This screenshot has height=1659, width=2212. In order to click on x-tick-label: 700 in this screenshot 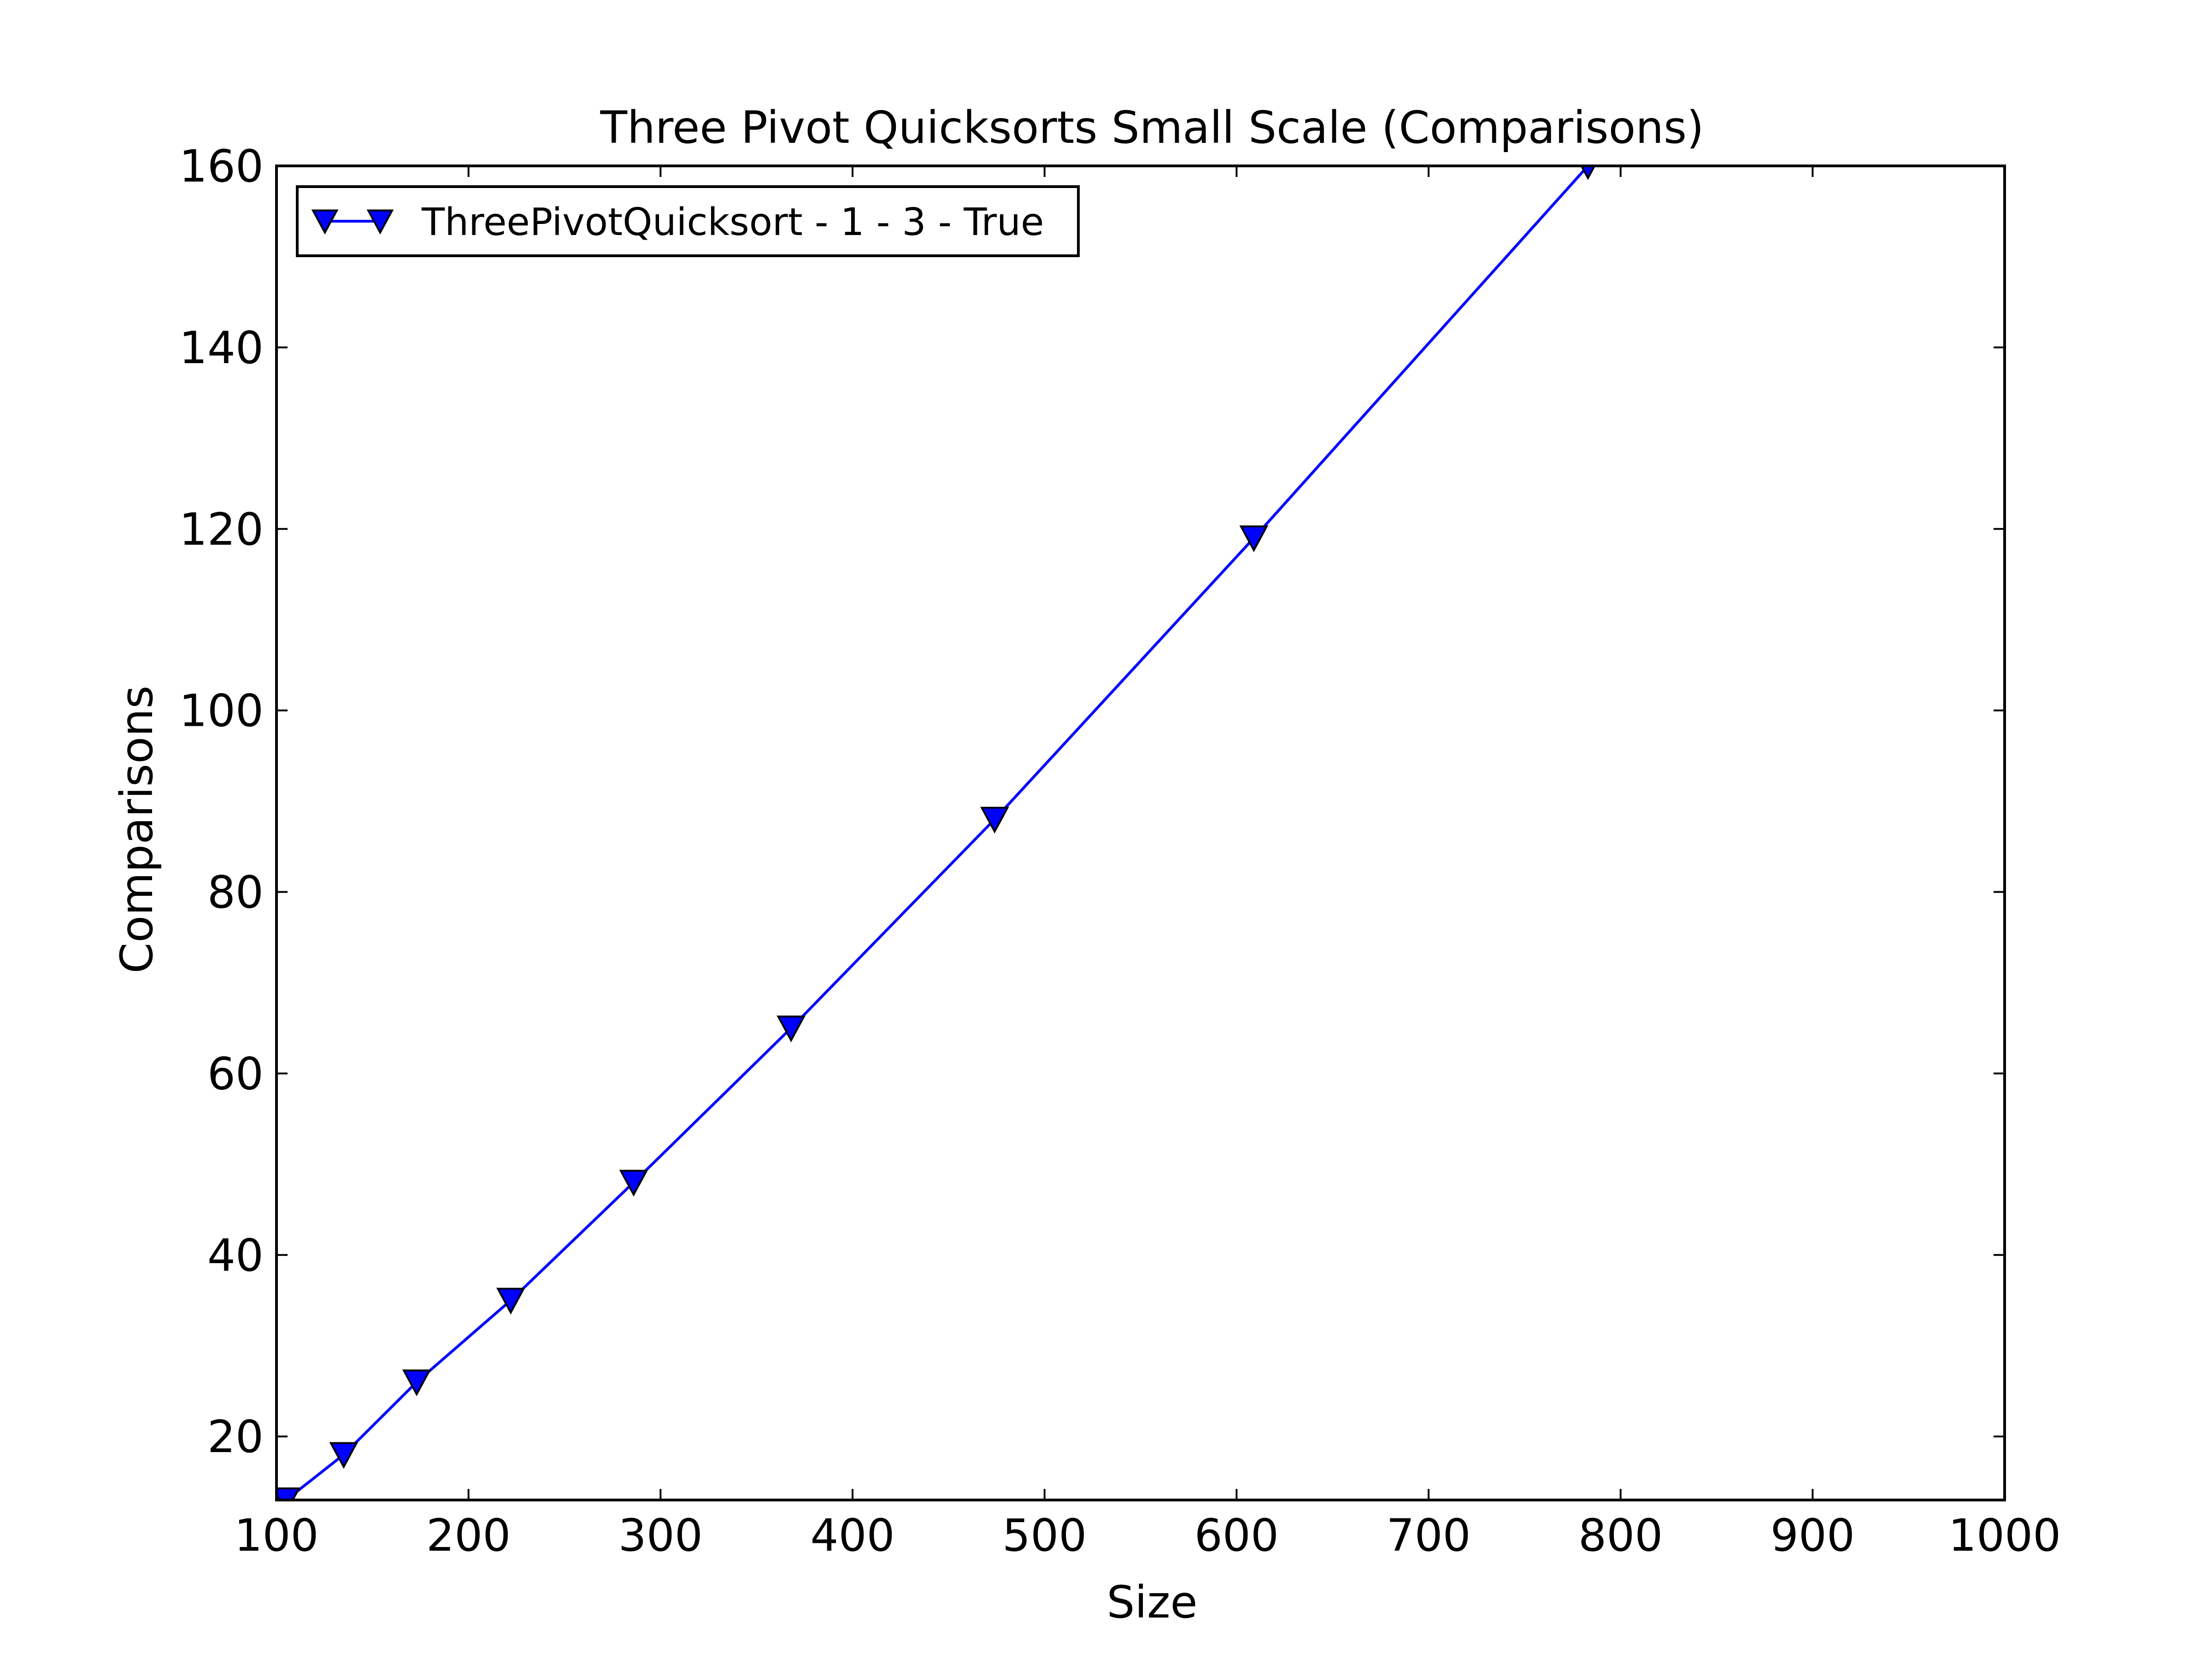, I will do `click(1428, 1535)`.